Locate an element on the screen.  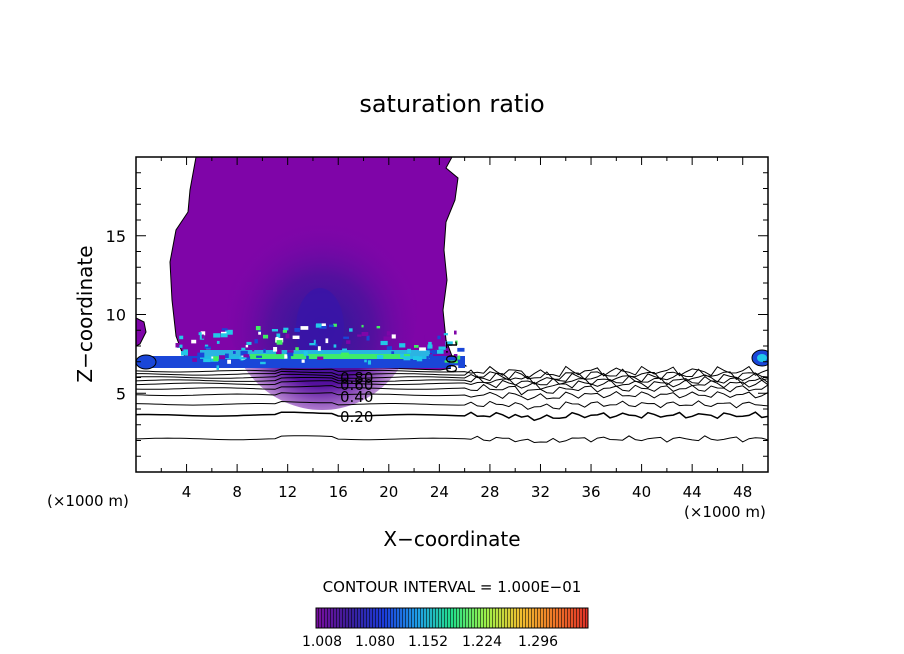
x-tick-label: 40 is located at coordinates (641, 492).